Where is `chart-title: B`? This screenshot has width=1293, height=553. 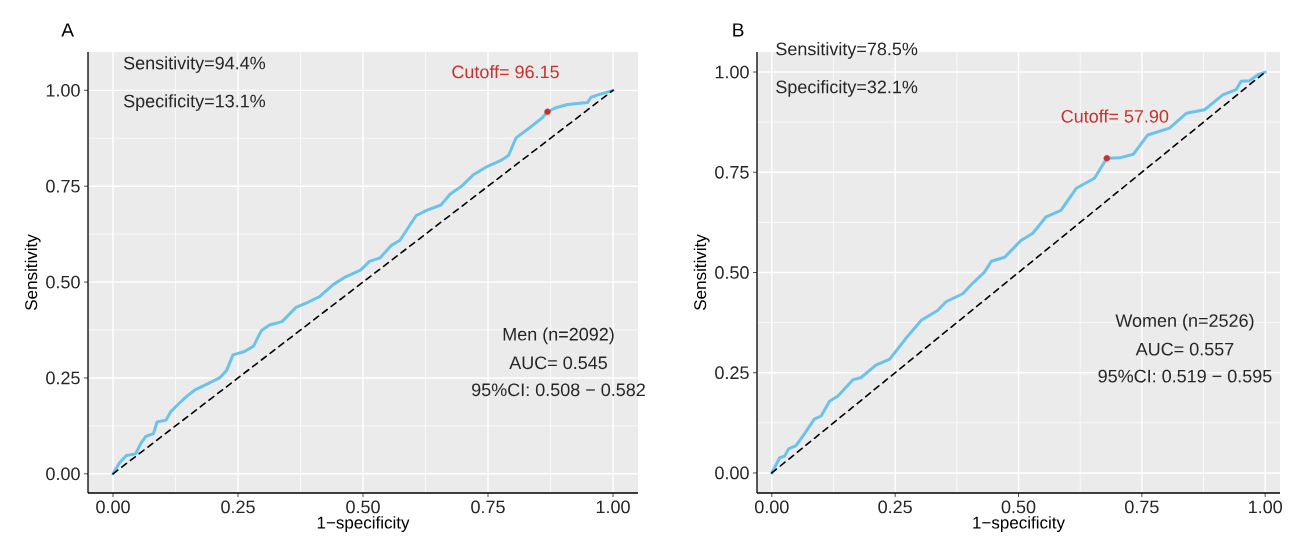 chart-title: B is located at coordinates (738, 30).